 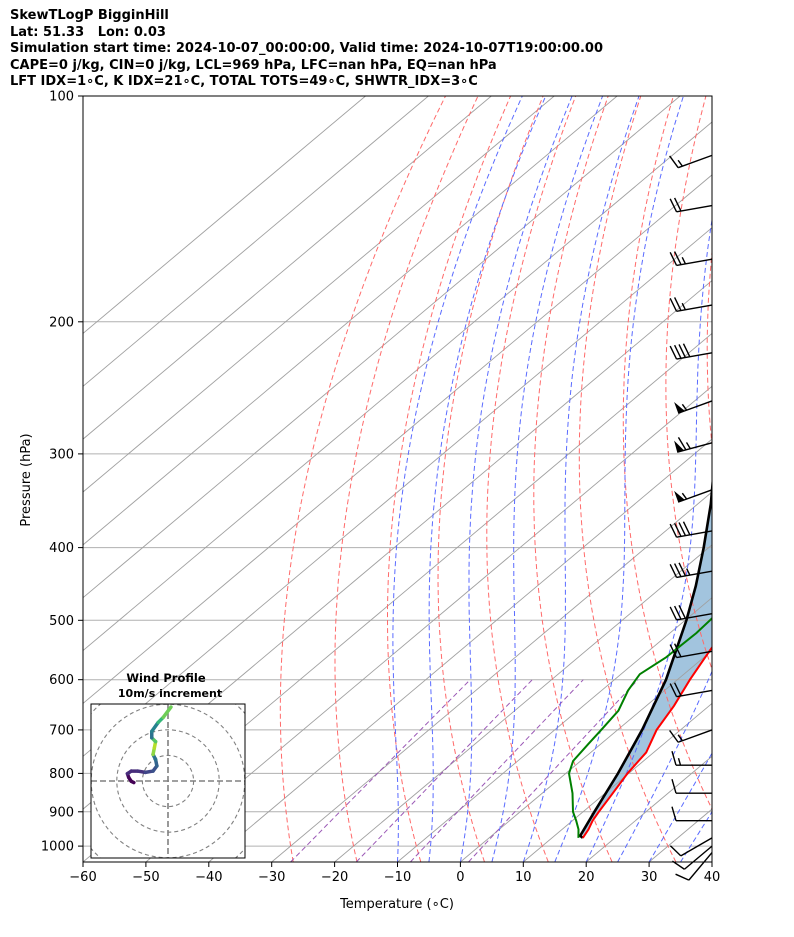 I want to click on y-tick-label: 800, so click(x=61, y=774).